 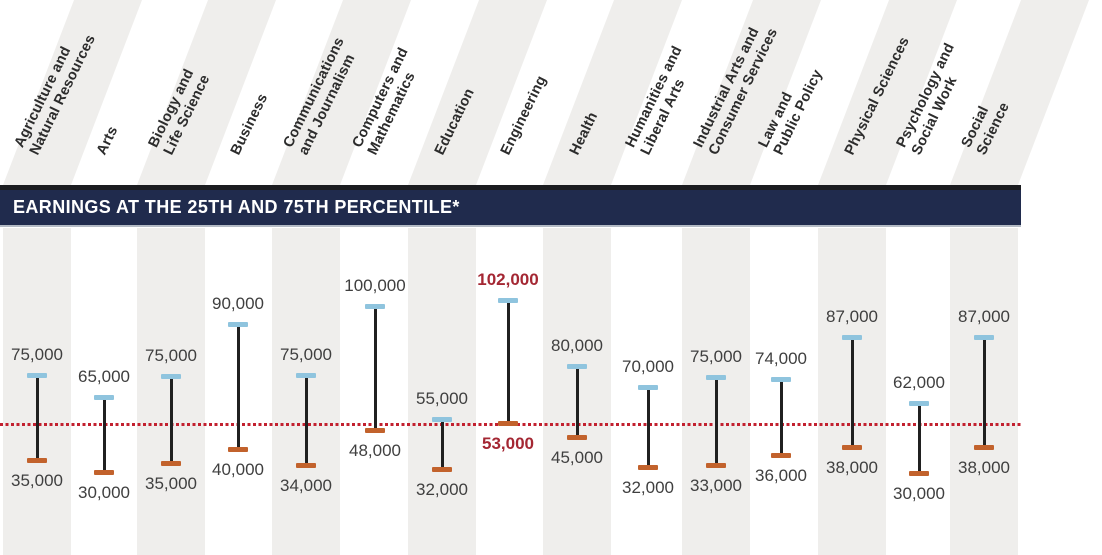 I want to click on p75-value-label: 102,000, so click(x=508, y=279).